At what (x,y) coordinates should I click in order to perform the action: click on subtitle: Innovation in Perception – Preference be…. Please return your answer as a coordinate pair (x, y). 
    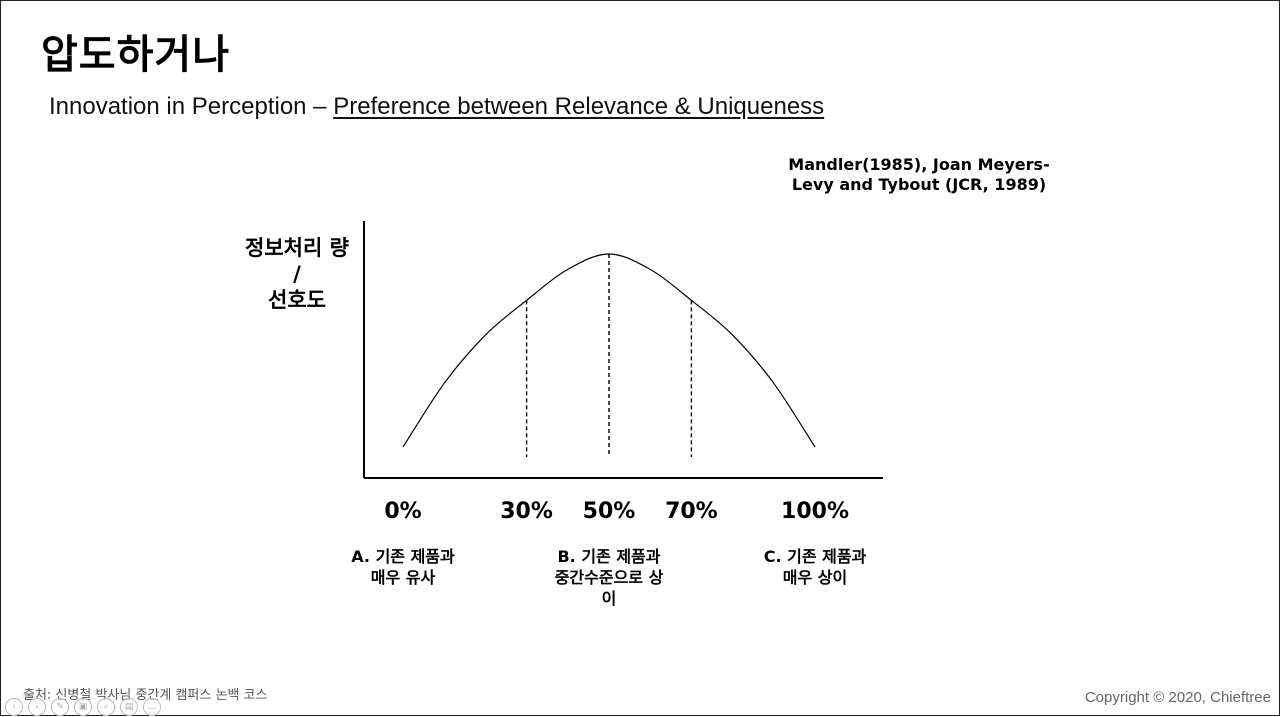
    Looking at the image, I should click on (436, 107).